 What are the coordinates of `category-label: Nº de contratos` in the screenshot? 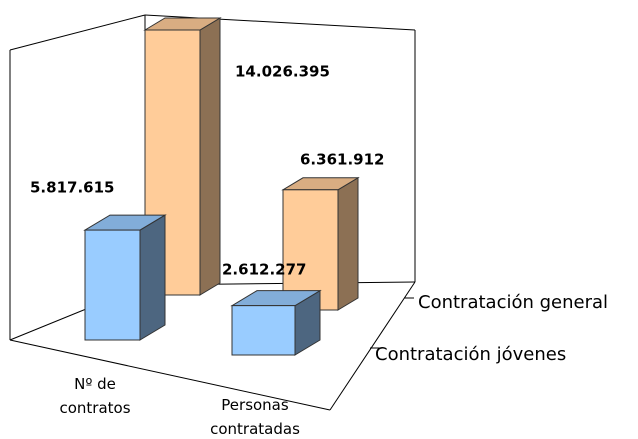 It's located at (95, 396).